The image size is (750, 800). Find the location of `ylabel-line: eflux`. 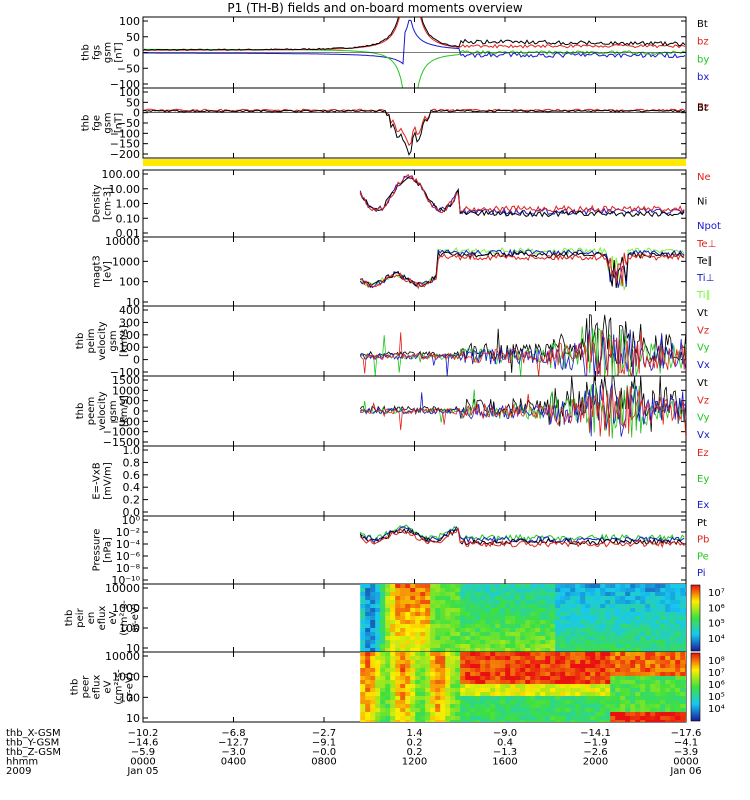

ylabel-line: eflux is located at coordinates (97, 687).